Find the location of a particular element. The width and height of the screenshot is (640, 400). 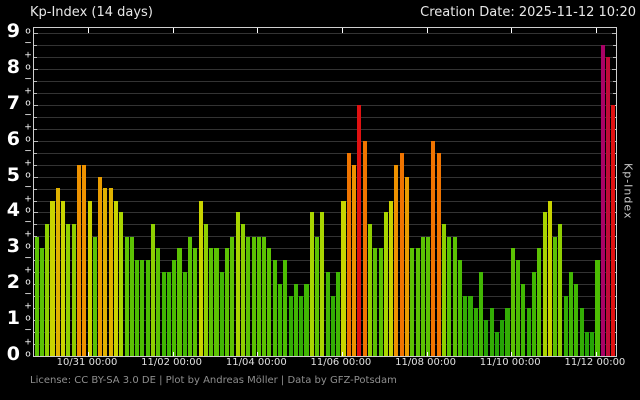

y-axis-numeral: 0 is located at coordinates (13, 354).